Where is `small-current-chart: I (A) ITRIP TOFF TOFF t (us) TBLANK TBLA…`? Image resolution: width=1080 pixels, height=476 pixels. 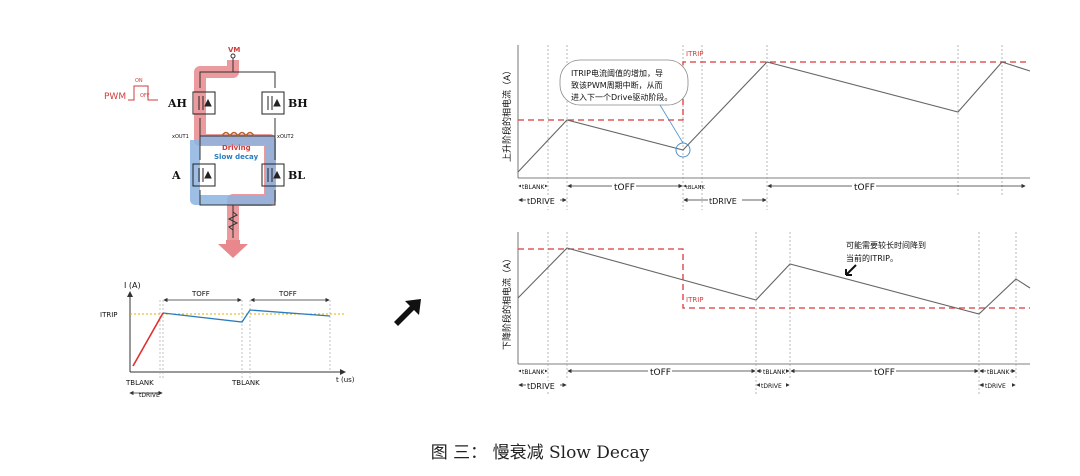 small-current-chart: I (A) ITRIP TOFF TOFF t (us) TBLANK TBLA… is located at coordinates (227, 340).